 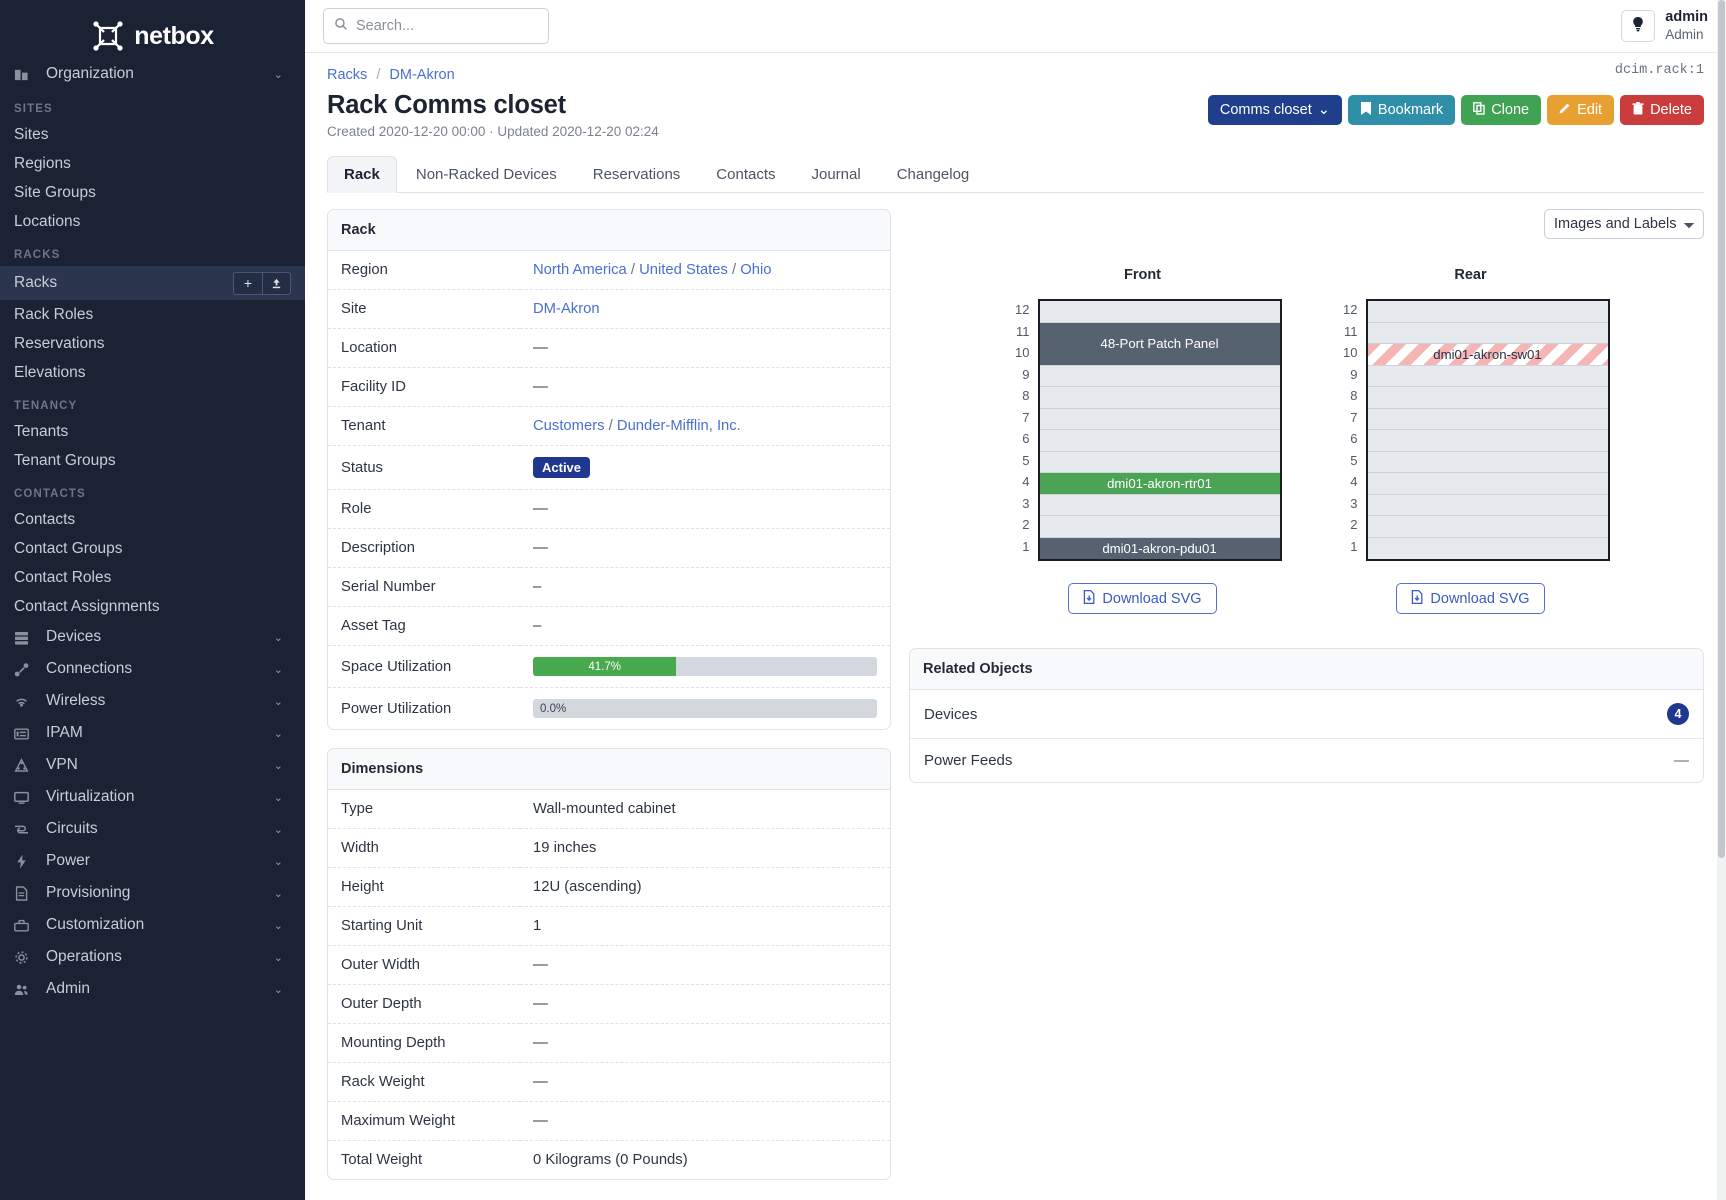 What do you see at coordinates (152, 314) in the screenshot?
I see `sidebar-item-rack-roles: Rack Roles` at bounding box center [152, 314].